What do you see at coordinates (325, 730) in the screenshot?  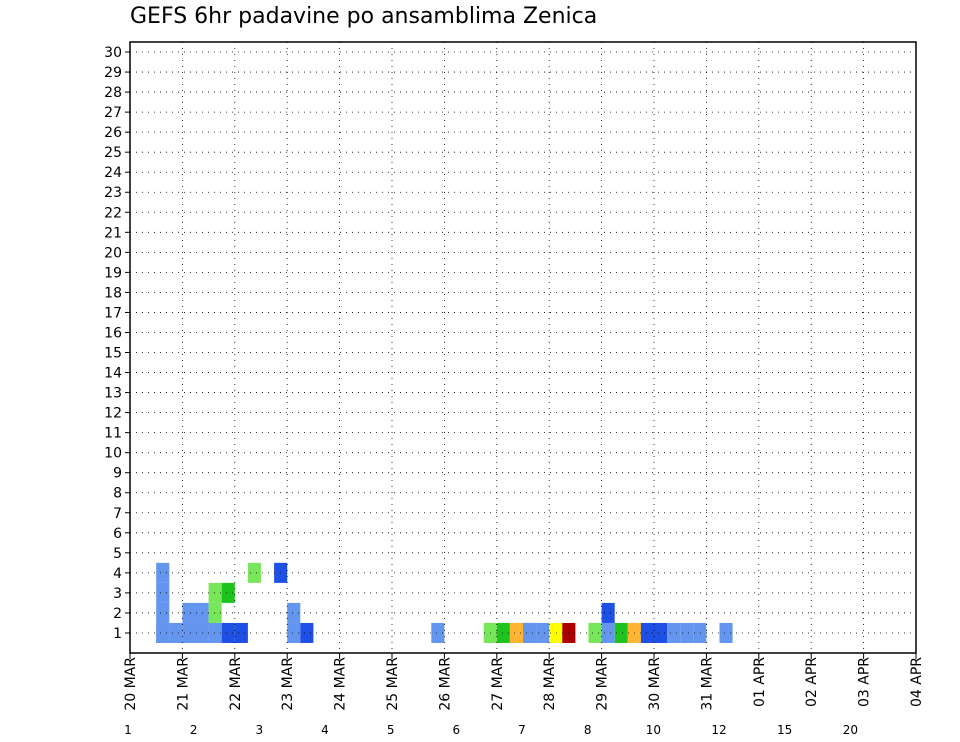 I see `colorbar-label: 4` at bounding box center [325, 730].